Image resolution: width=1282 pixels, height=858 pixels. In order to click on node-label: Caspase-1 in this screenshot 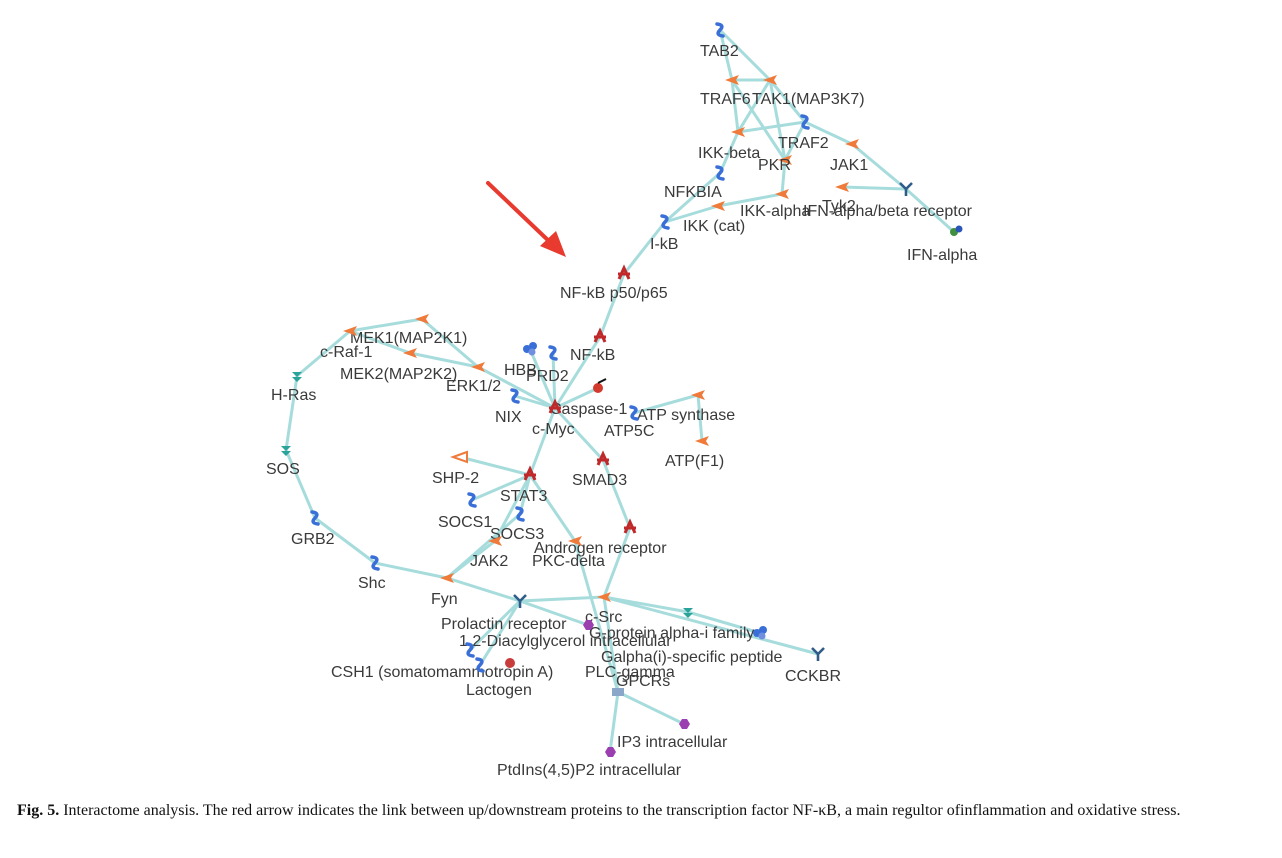, I will do `click(588, 409)`.